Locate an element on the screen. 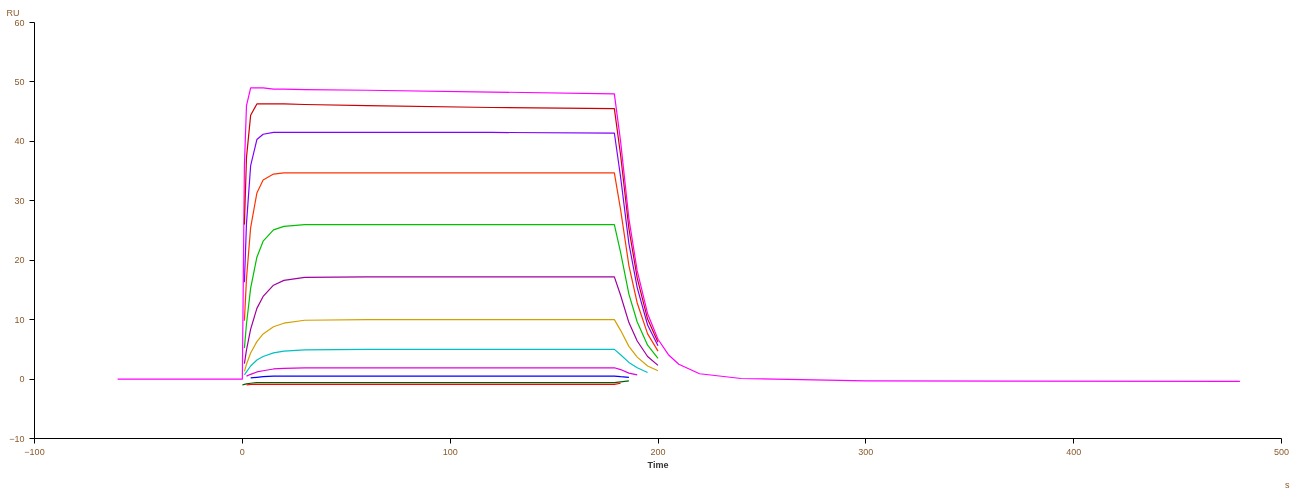 The image size is (1299, 498). x-tick-label: 400 is located at coordinates (1074, 451).